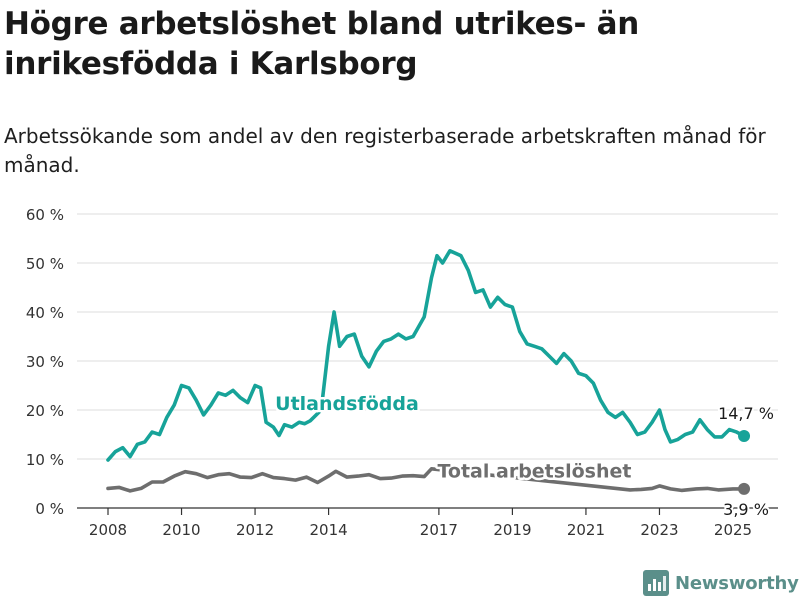 This screenshot has height=600, width=800. I want to click on series-label-halo: Utlandsfödda, so click(347, 404).